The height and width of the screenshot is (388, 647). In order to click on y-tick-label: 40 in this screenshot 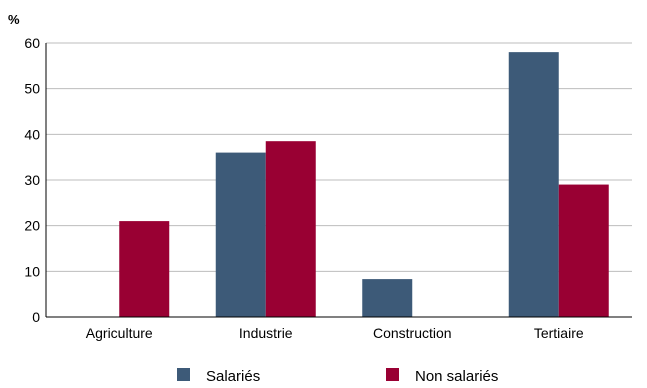, I will do `click(32, 134)`.